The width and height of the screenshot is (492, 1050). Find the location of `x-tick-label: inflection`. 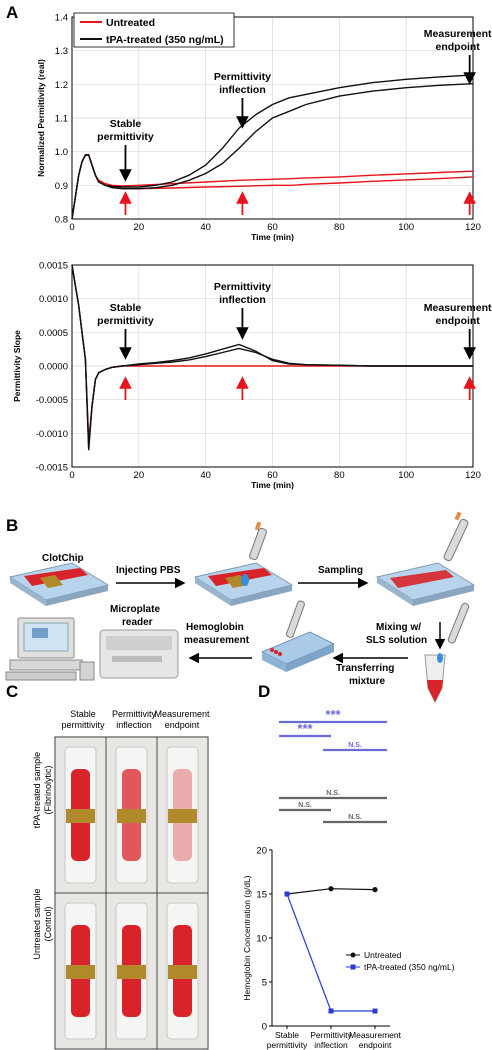

x-tick-label: inflection is located at coordinates (331, 1045).